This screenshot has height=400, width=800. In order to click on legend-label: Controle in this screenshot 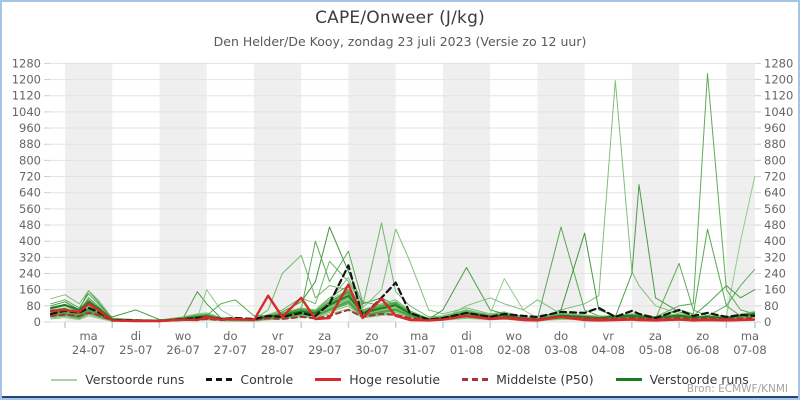, I will do `click(267, 379)`.